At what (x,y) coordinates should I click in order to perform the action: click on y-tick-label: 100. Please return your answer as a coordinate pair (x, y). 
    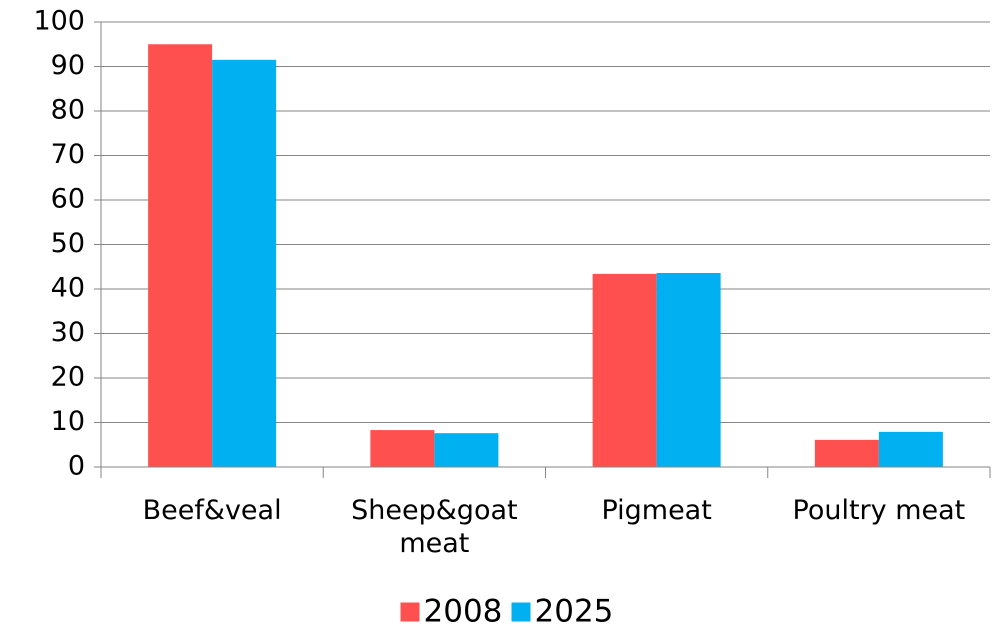
    Looking at the image, I should click on (59, 21).